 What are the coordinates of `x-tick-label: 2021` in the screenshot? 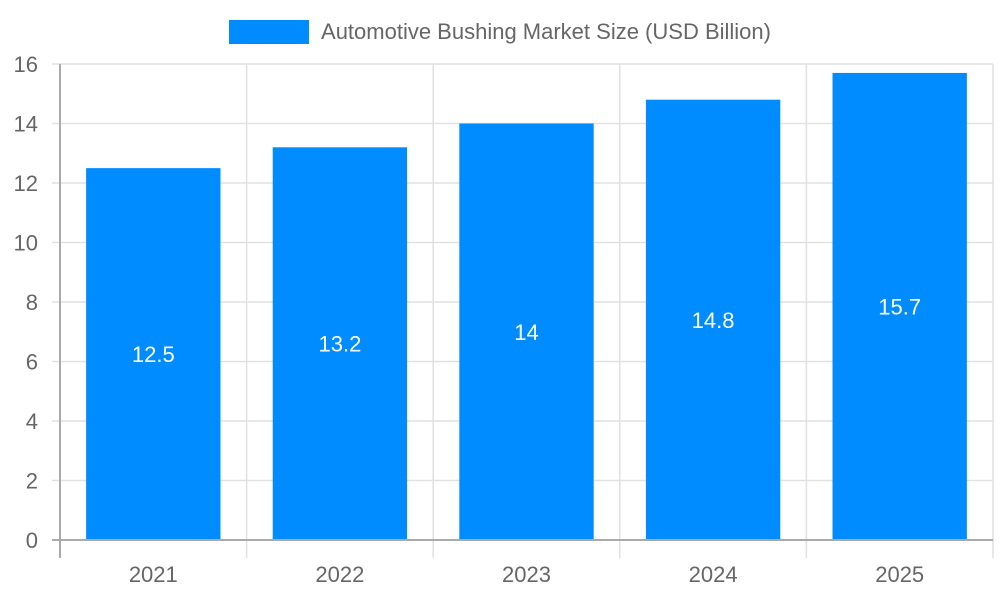 It's located at (153, 574).